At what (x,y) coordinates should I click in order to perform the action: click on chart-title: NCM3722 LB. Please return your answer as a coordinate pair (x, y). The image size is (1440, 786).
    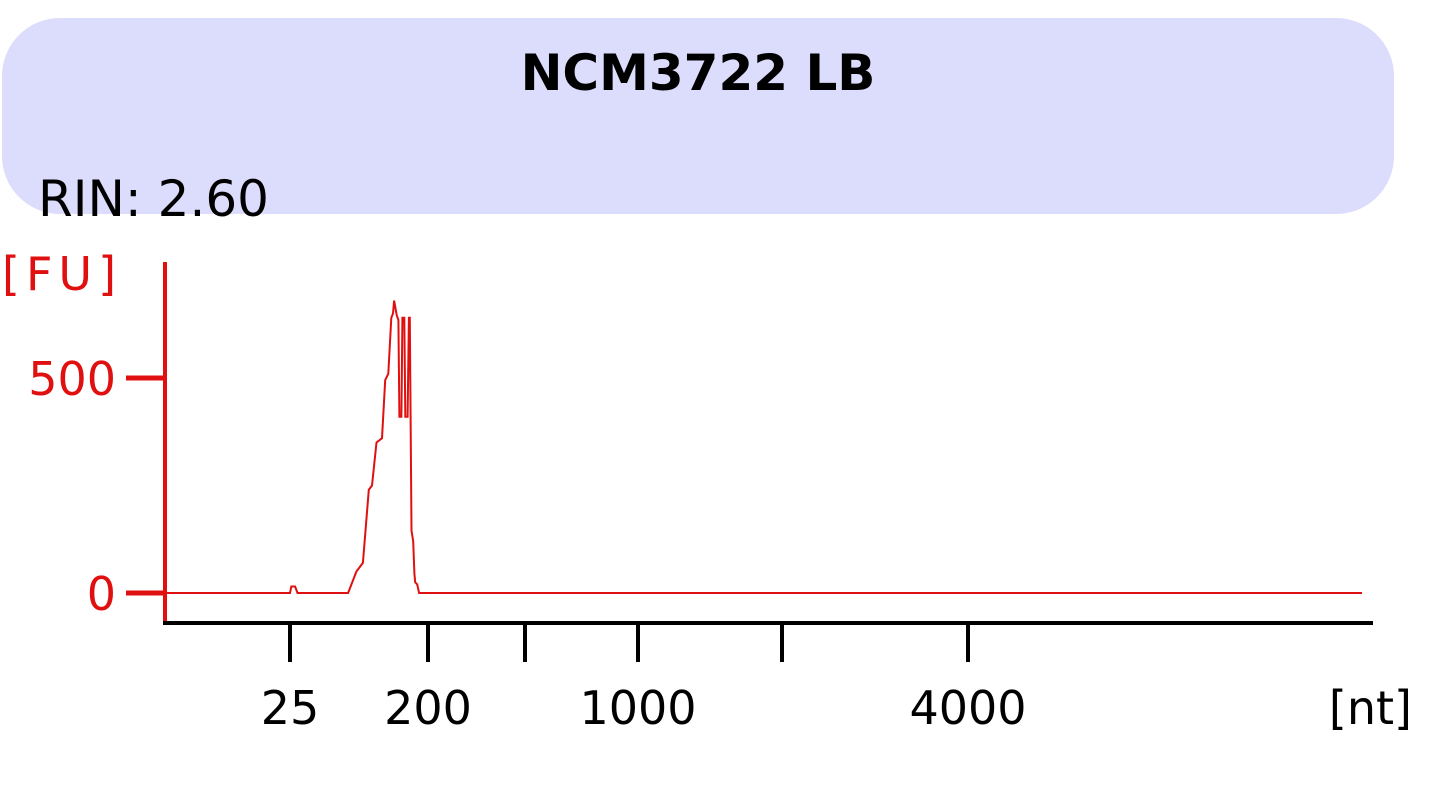
    Looking at the image, I should click on (698, 73).